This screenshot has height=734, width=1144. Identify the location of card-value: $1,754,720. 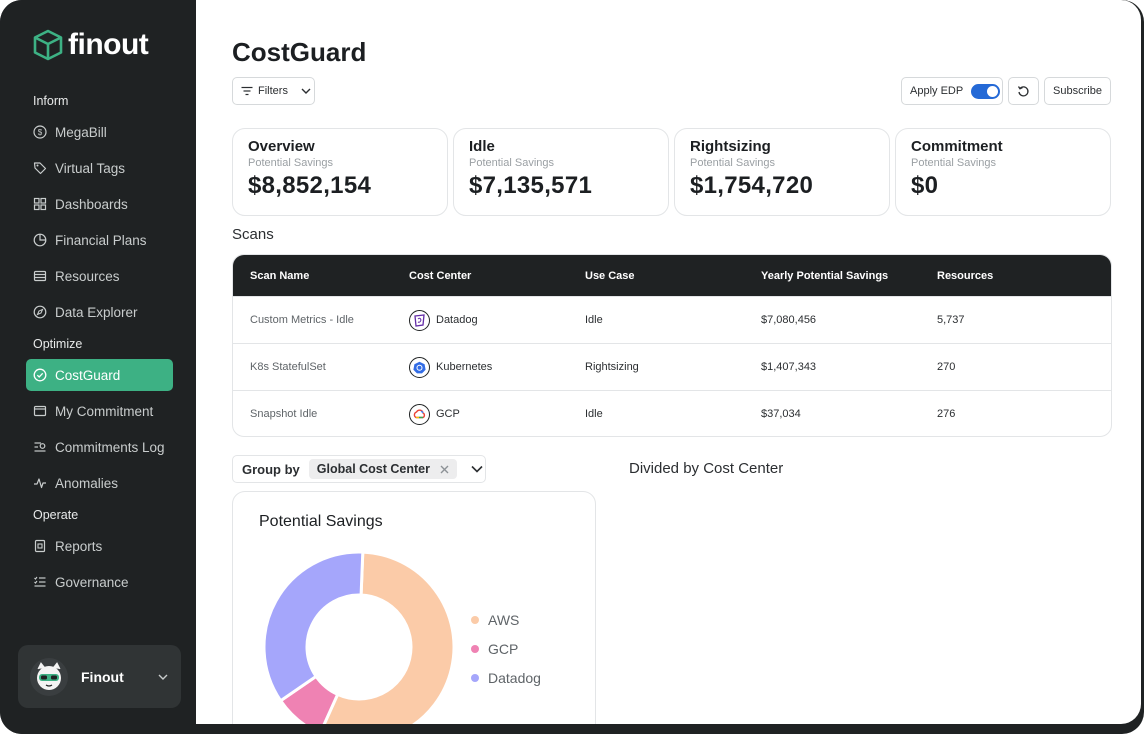
(752, 185).